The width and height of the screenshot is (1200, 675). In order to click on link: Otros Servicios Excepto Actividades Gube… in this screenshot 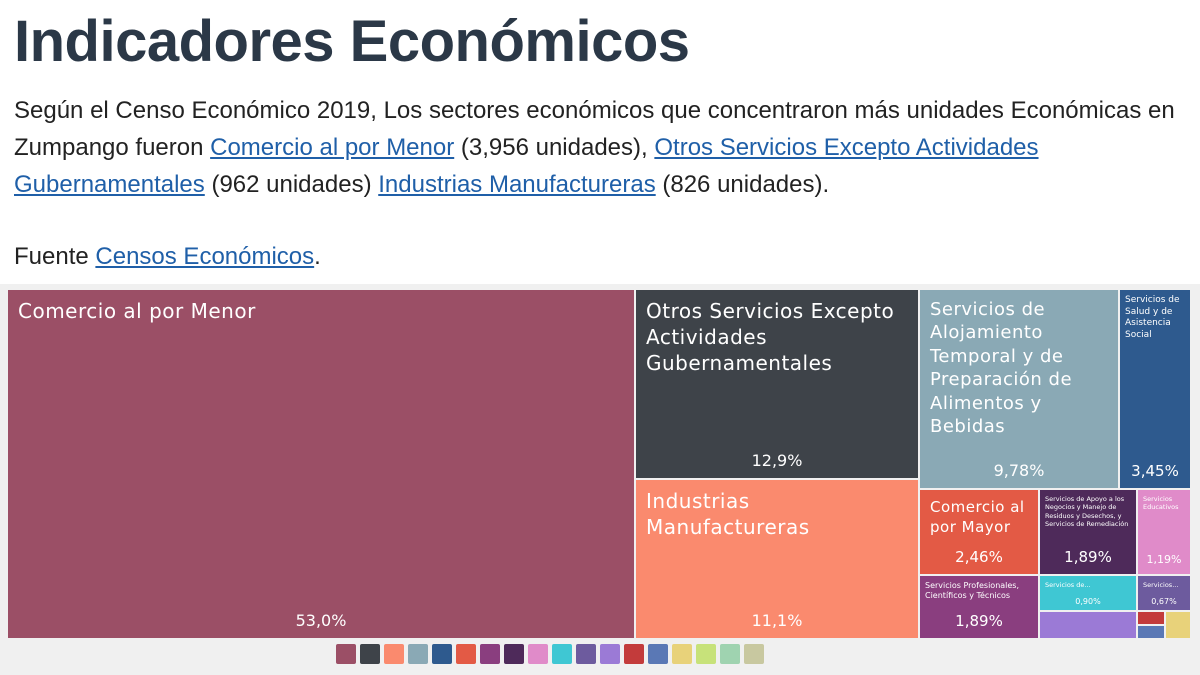, I will do `click(526, 166)`.